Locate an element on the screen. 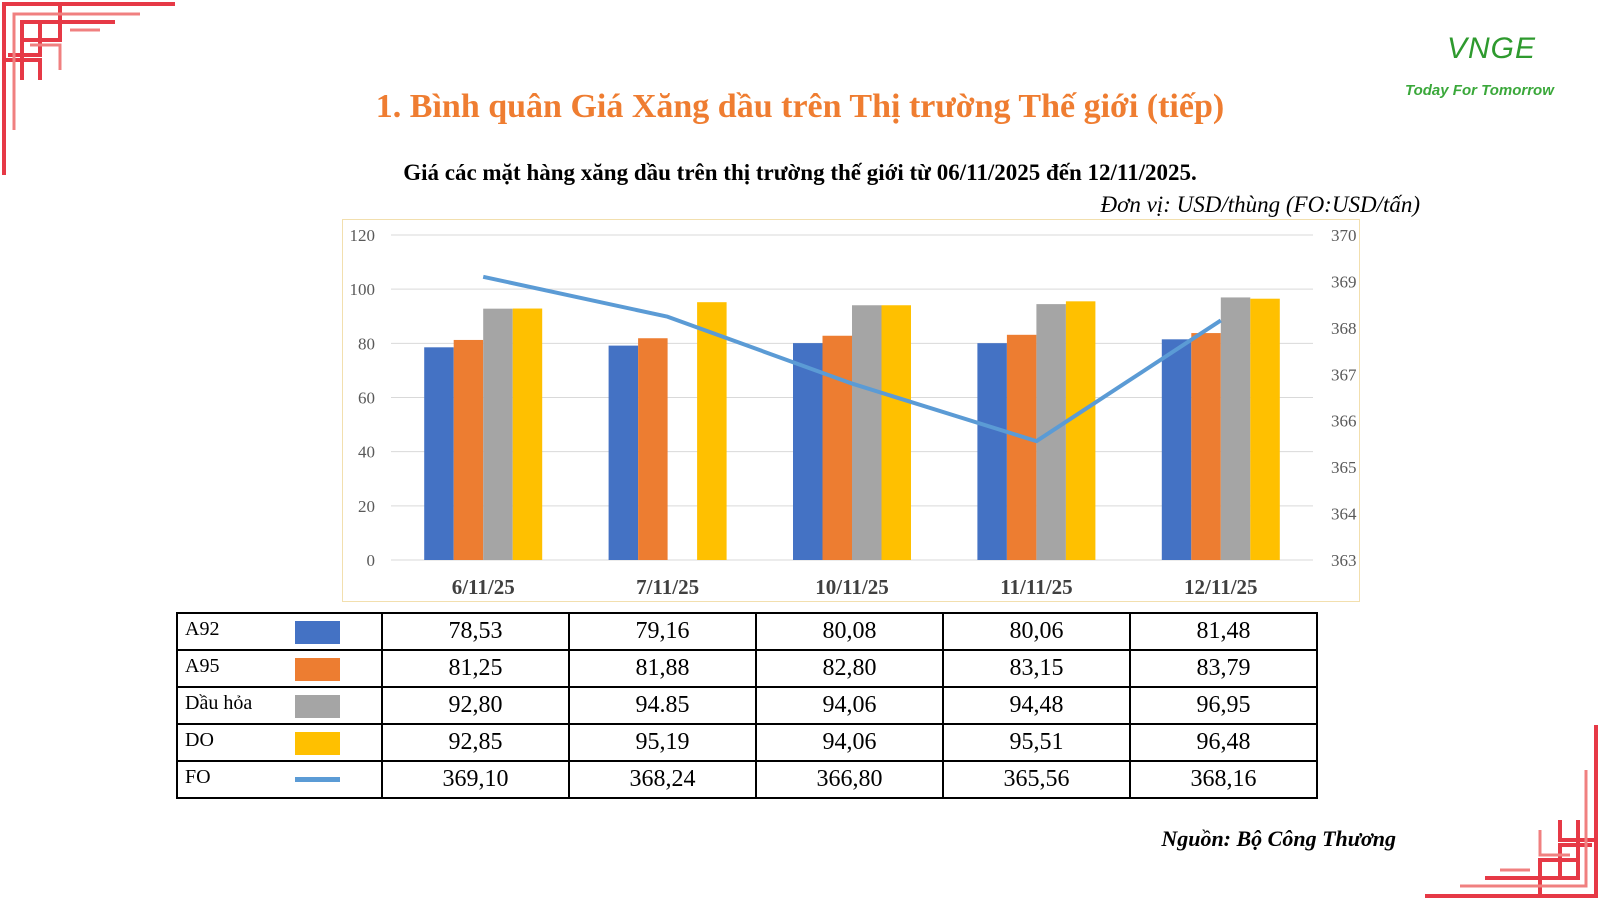  right-axis-tick-label: 365 is located at coordinates (1344, 467).